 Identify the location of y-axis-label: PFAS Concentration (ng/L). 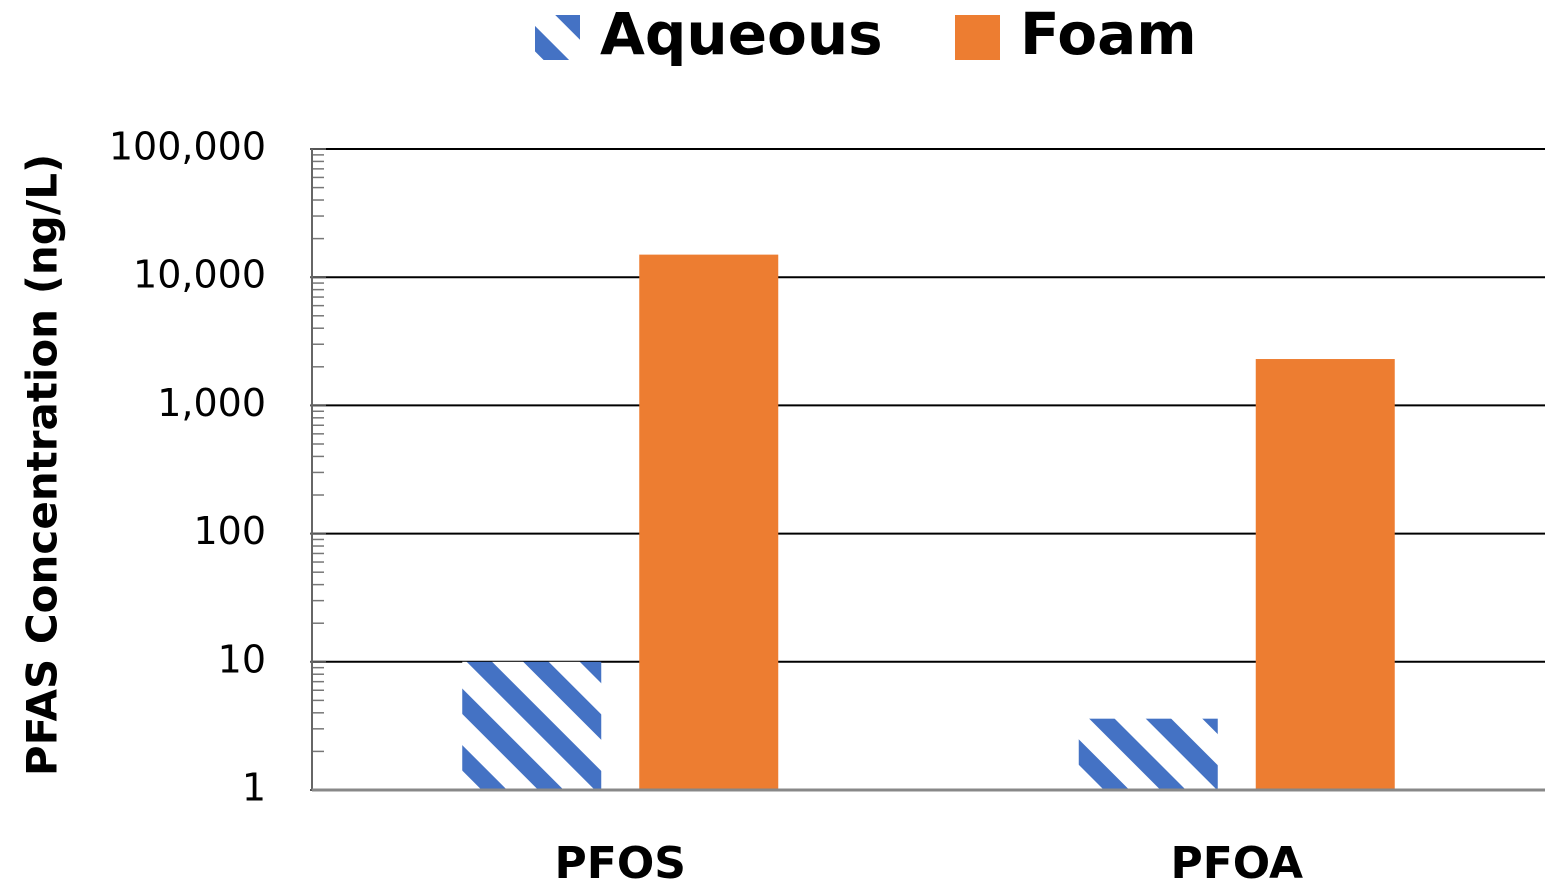
(42, 465).